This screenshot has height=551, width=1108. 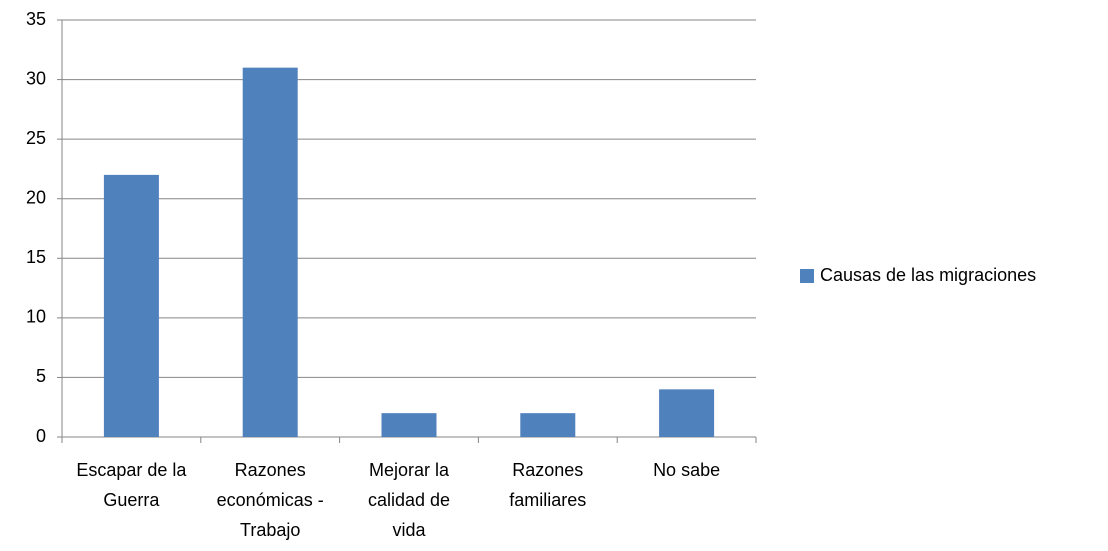 What do you see at coordinates (41, 436) in the screenshot?
I see `y-tick-label: 0` at bounding box center [41, 436].